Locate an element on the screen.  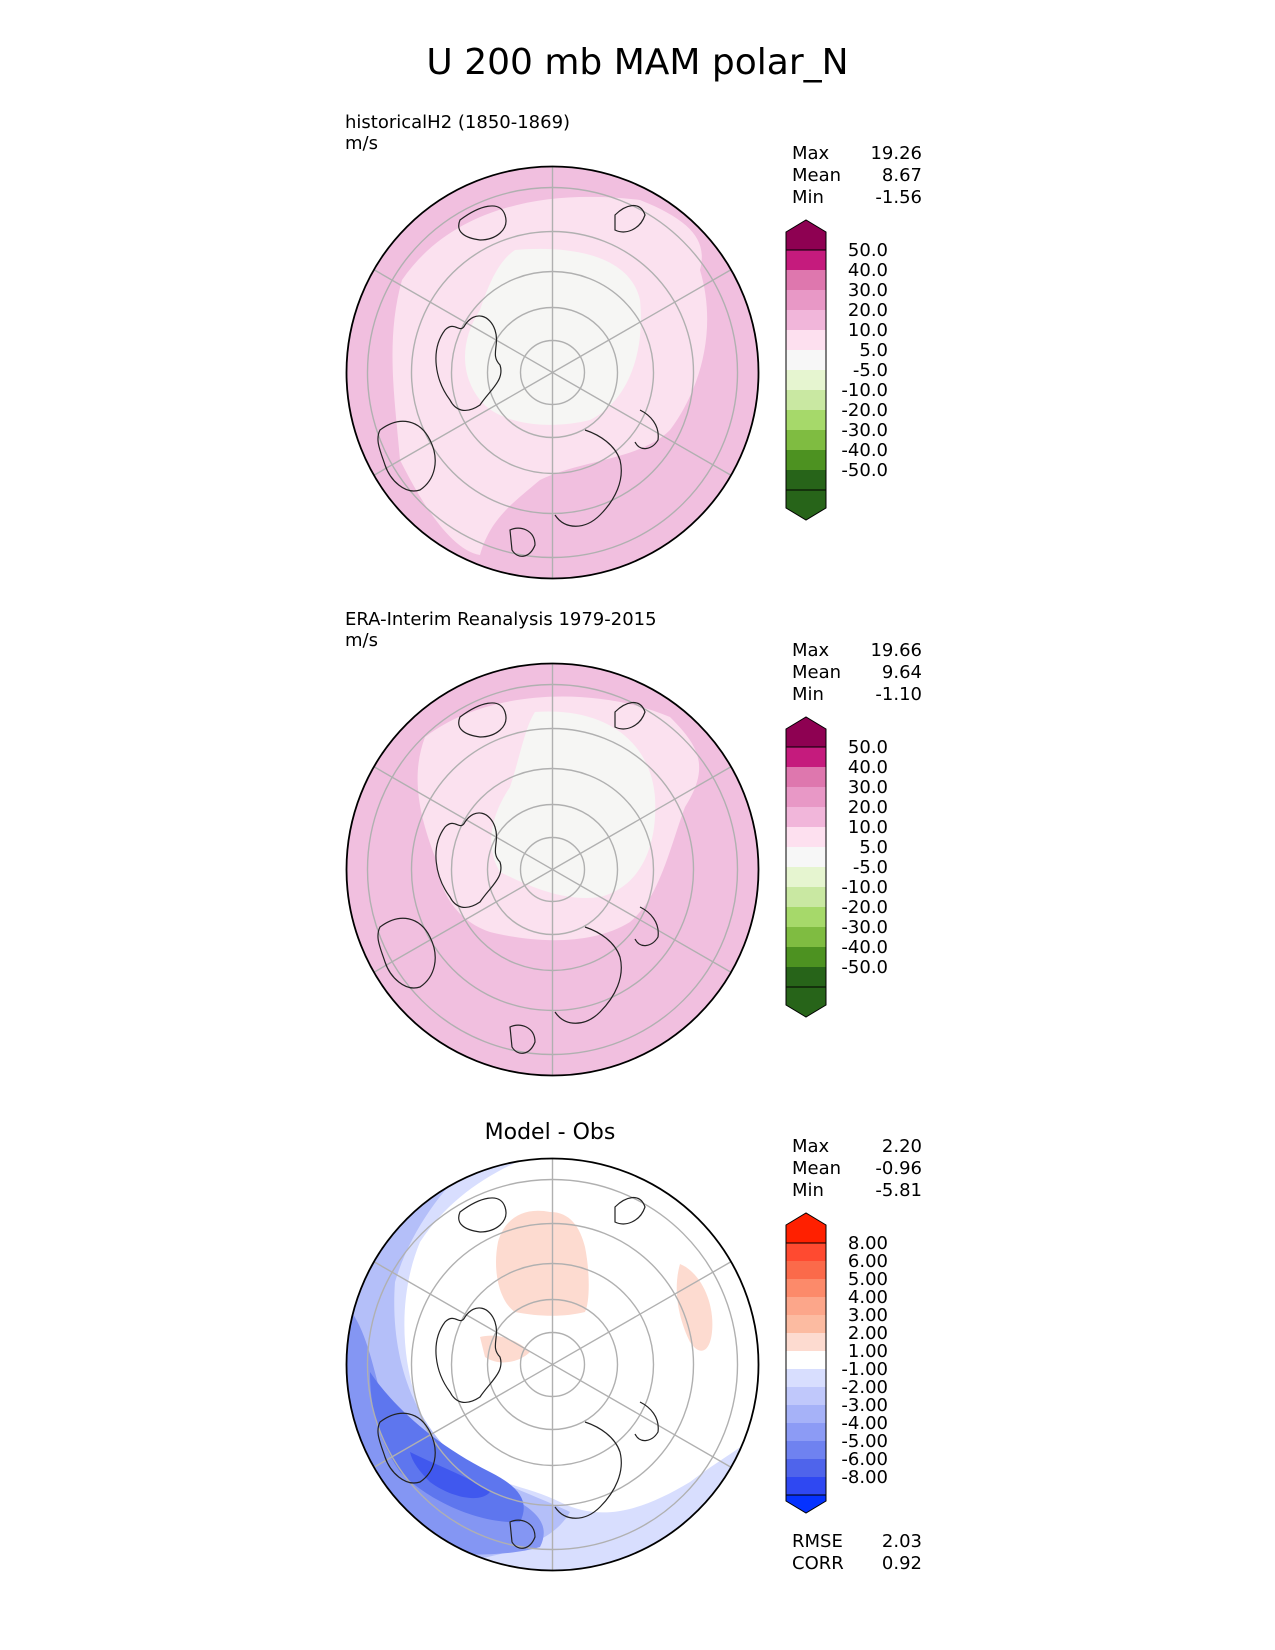
cbar-tick-label: -40.0 is located at coordinates (864, 947).